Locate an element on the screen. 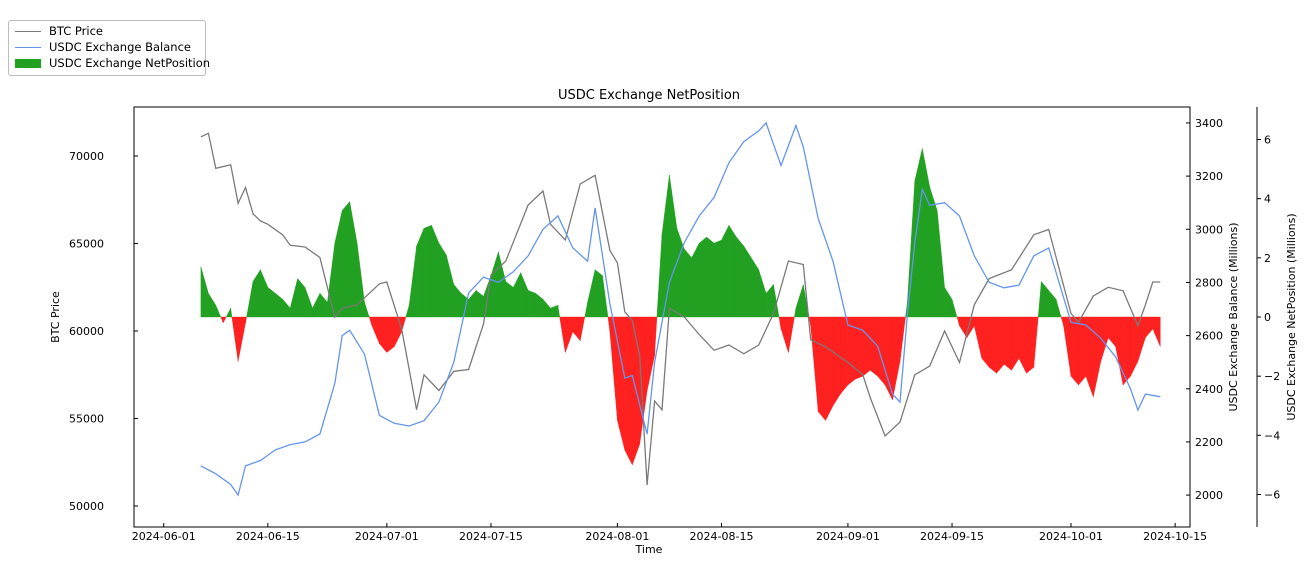  left-axis-label: BTC Price is located at coordinates (55, 317).